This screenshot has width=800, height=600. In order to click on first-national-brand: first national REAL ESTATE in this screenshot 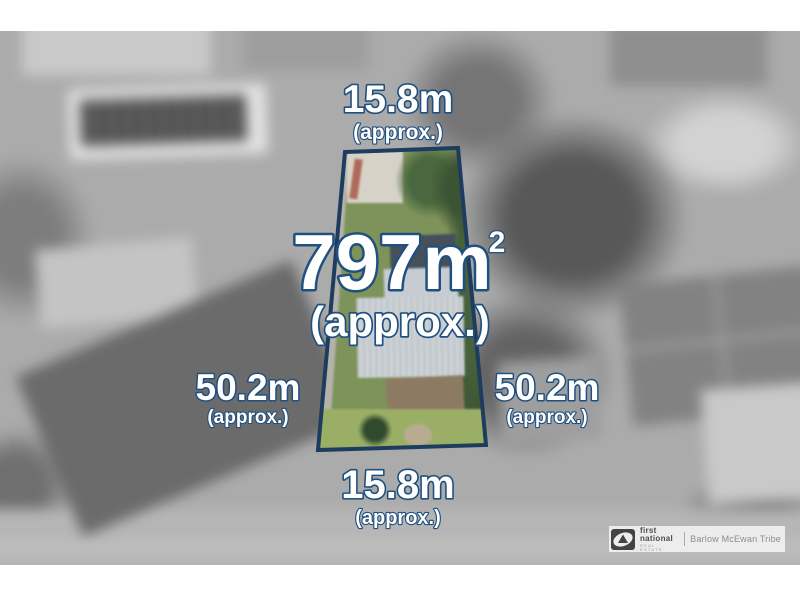, I will do `click(659, 538)`.